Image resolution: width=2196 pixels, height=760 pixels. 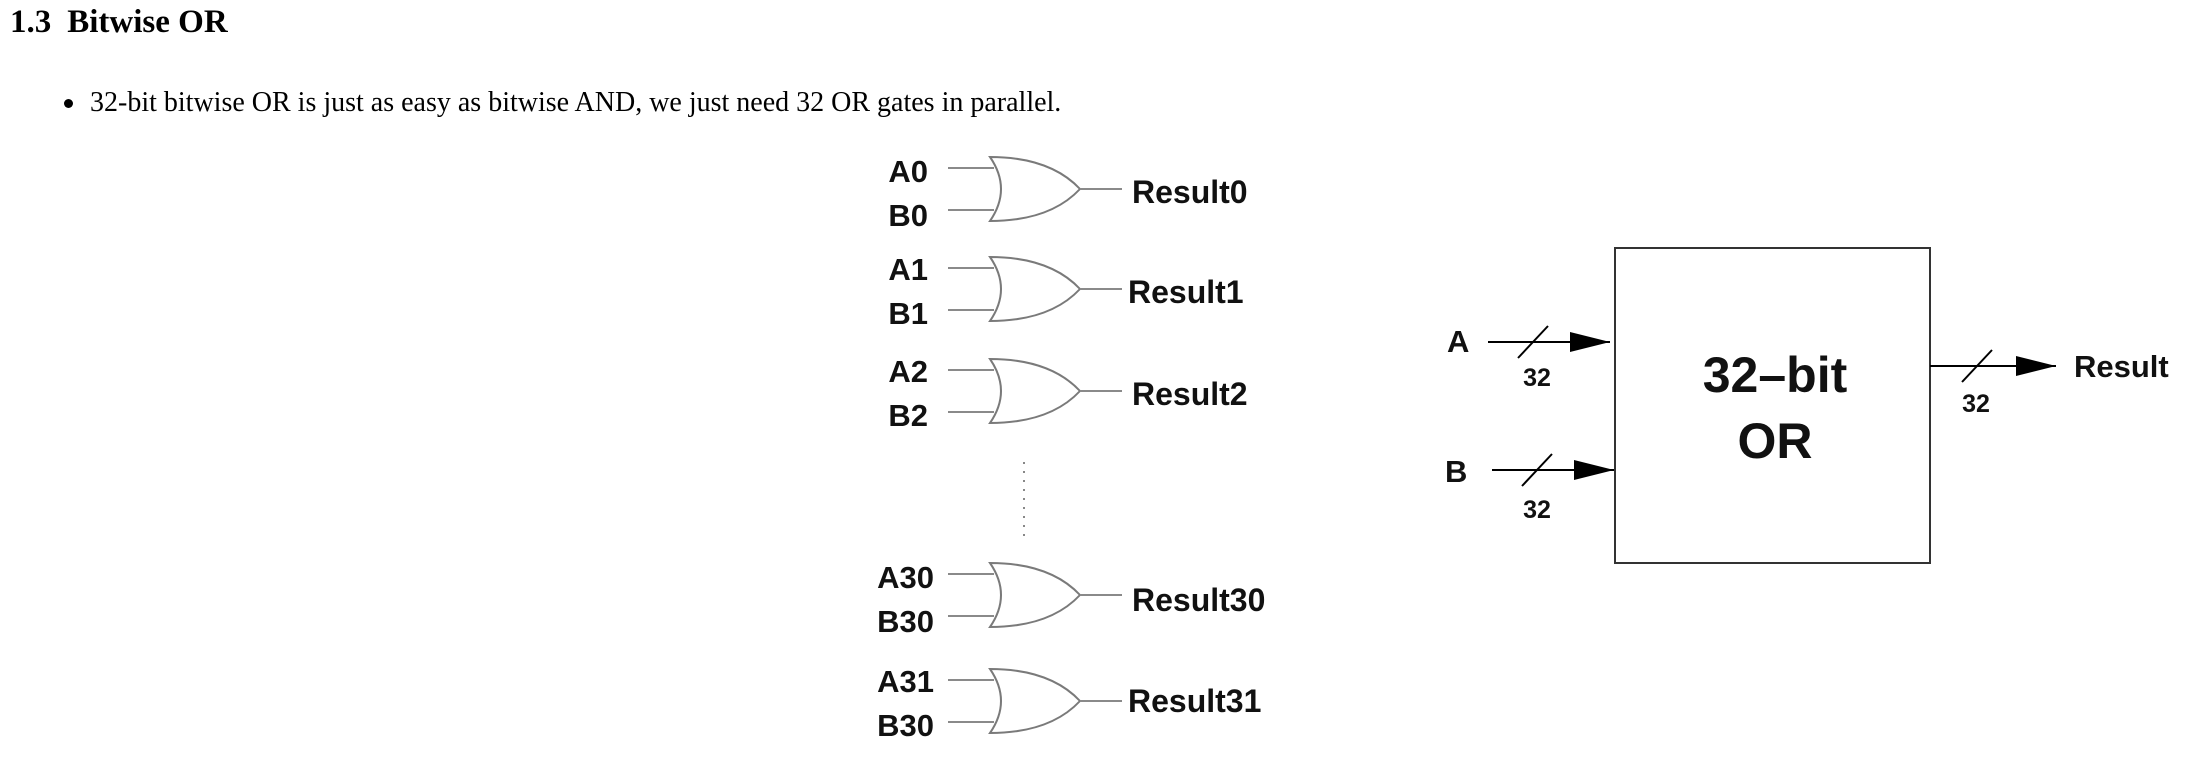 What do you see at coordinates (1190, 192) in the screenshot?
I see `gate-output-label: Result0` at bounding box center [1190, 192].